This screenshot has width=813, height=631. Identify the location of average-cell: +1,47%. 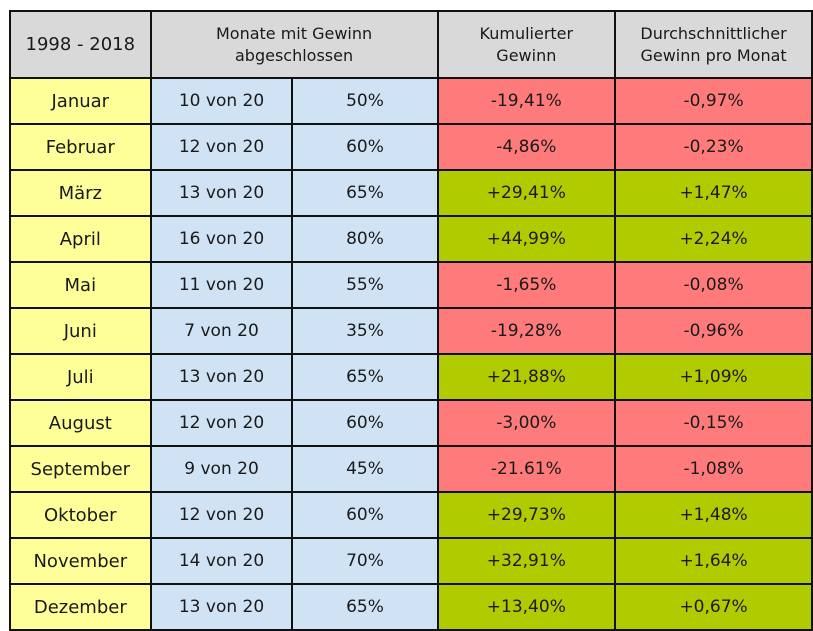
(713, 193).